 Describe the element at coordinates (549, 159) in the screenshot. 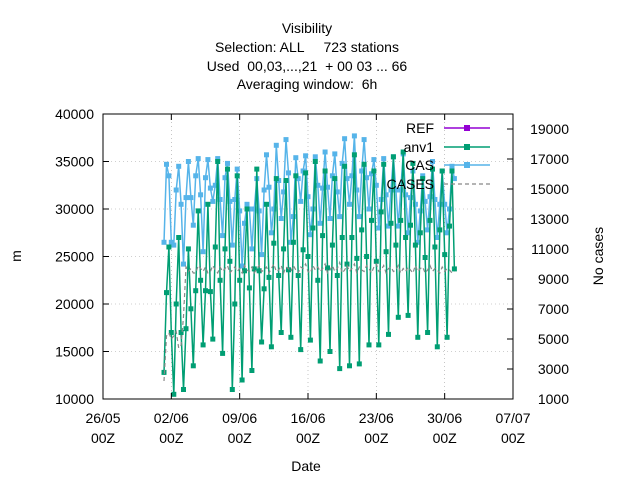

I see `y2-tick-label: 17000` at that location.